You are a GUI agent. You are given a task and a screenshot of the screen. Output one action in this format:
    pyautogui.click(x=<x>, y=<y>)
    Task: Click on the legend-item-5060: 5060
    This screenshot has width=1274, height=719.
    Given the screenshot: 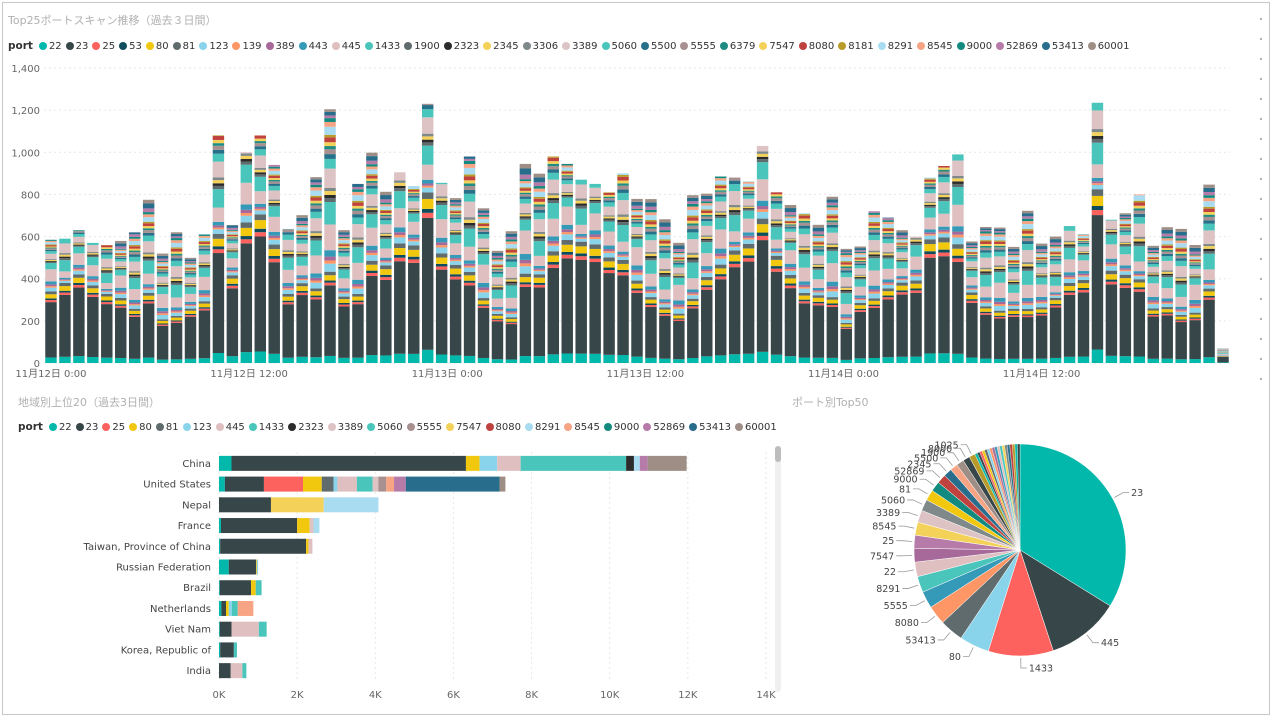 What is the action you would take?
    pyautogui.click(x=385, y=427)
    